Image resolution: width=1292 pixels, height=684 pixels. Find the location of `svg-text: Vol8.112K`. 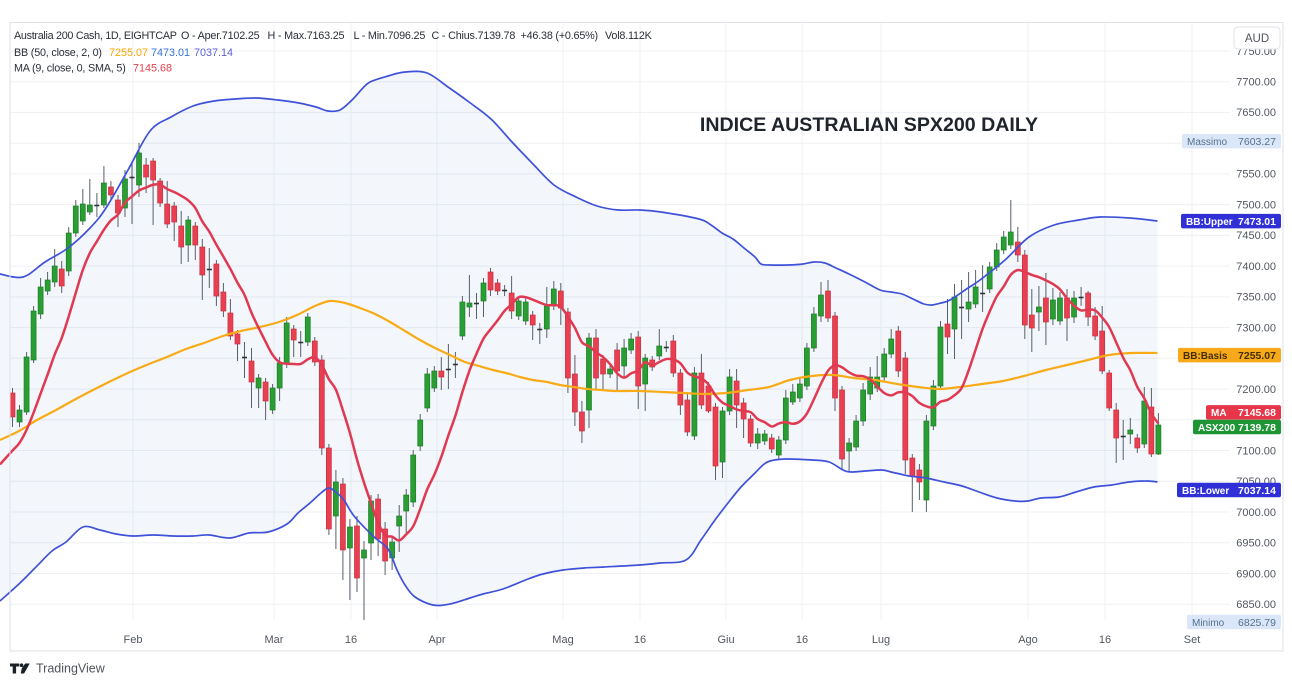

svg-text: Vol8.112K is located at coordinates (629, 36).